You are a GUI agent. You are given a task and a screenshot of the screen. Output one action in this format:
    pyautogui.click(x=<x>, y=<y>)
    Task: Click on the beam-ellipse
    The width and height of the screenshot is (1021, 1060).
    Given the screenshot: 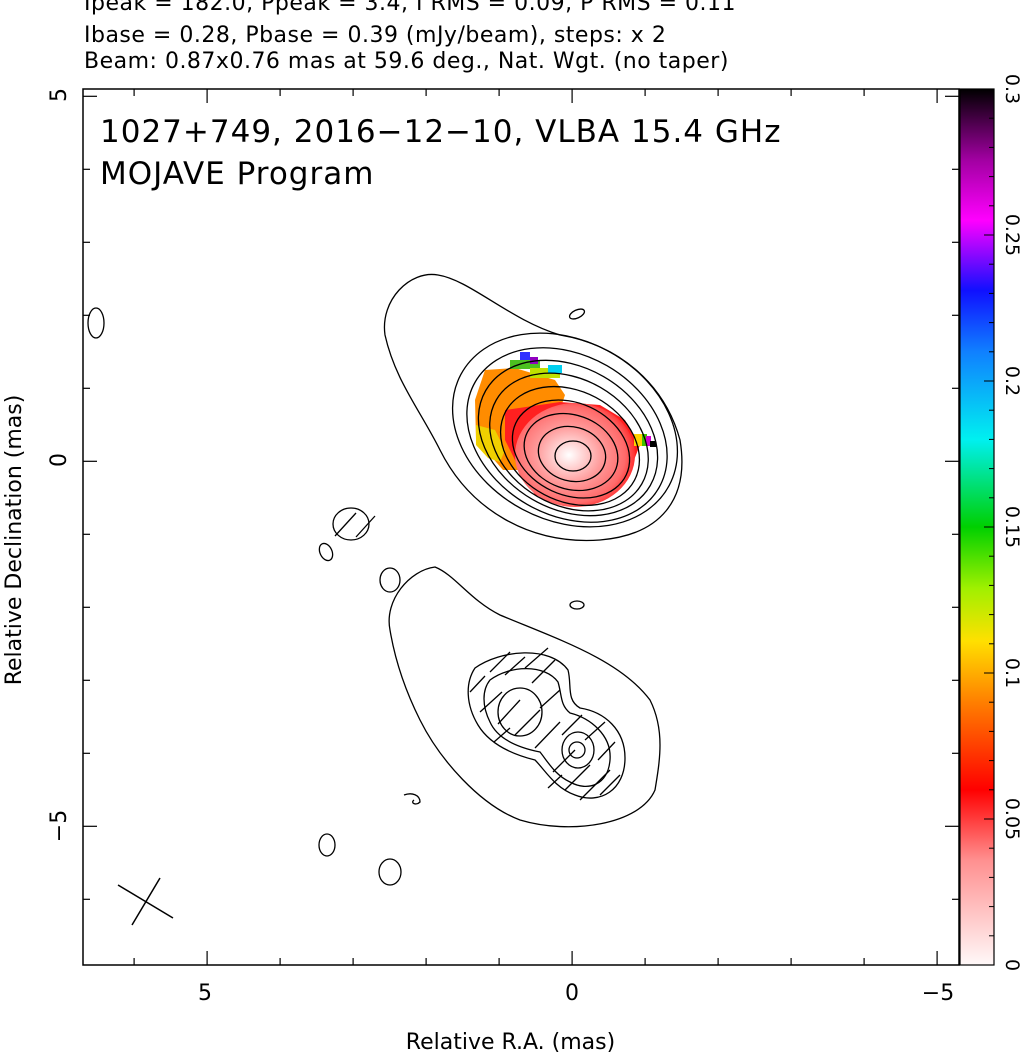 What is the action you would take?
    pyautogui.click(x=145, y=901)
    